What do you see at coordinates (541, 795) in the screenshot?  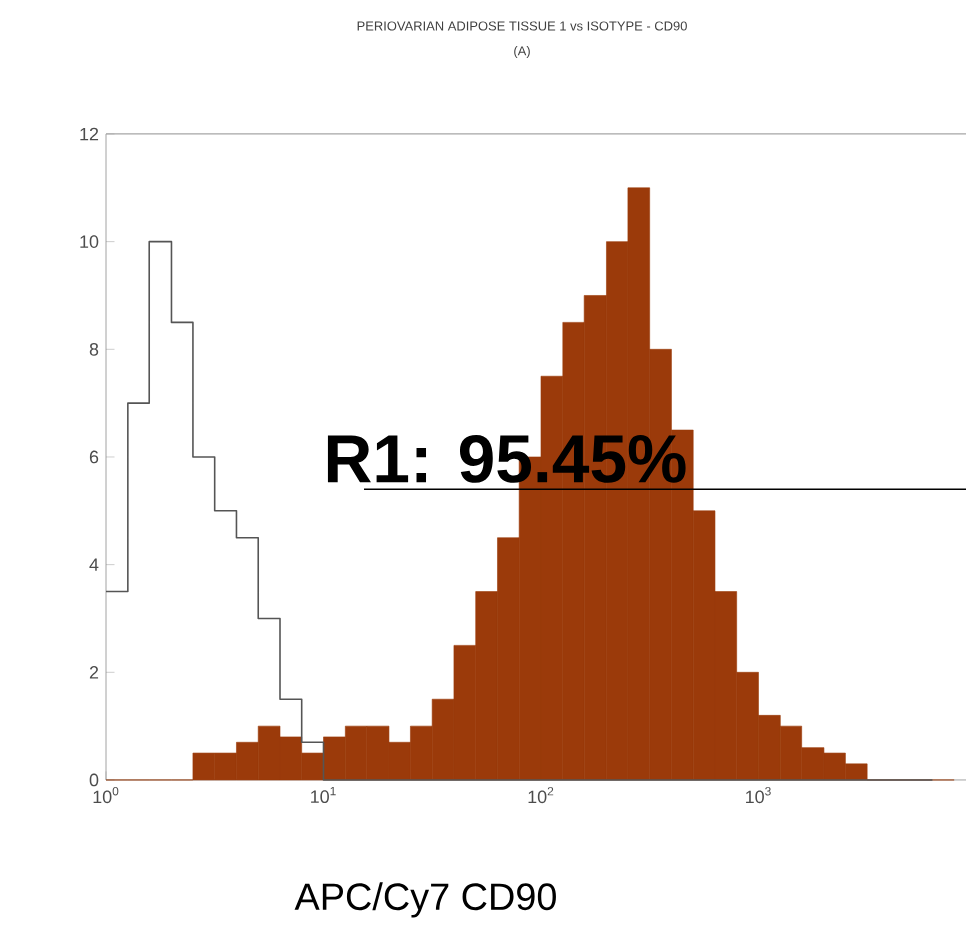 I see `x-tick-label: 10$^{2}$` at bounding box center [541, 795].